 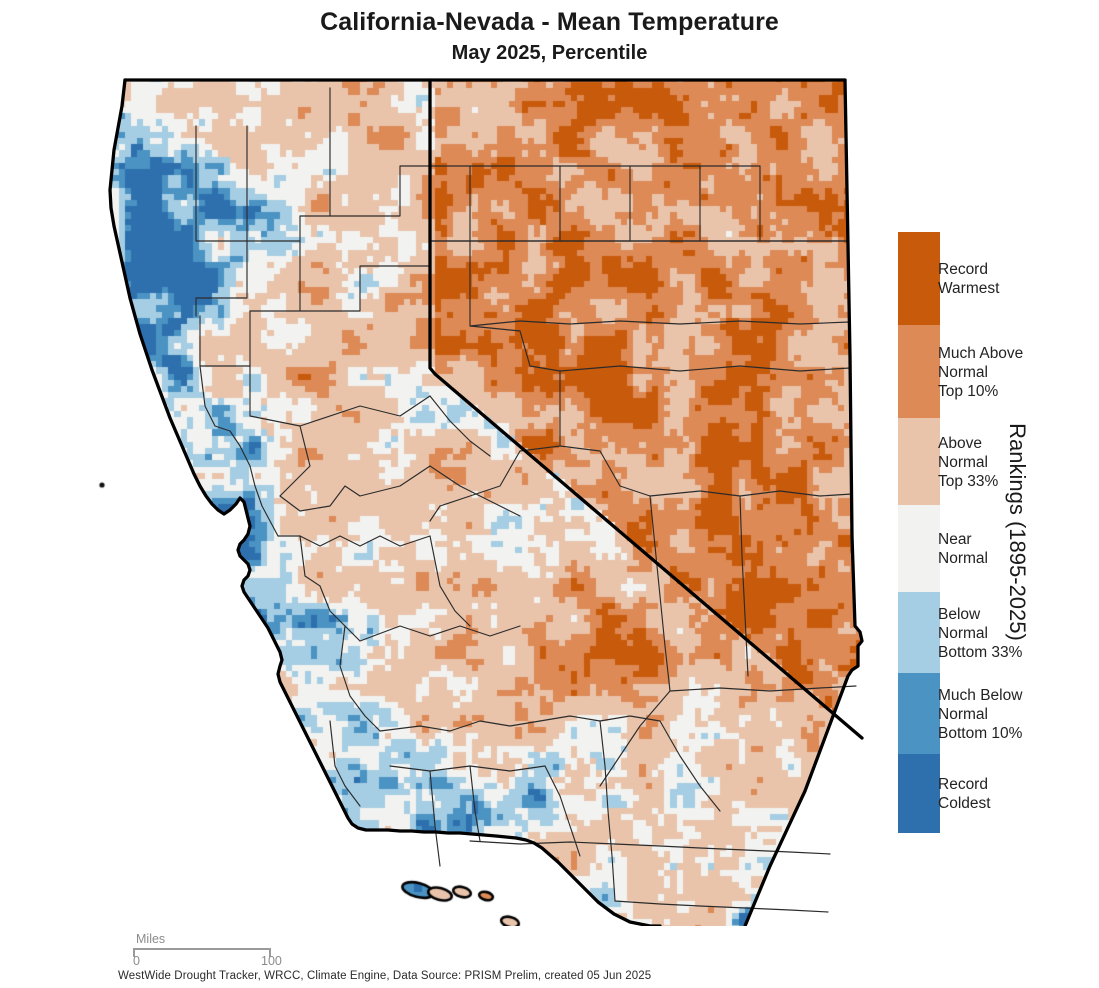 I want to click on page-title: California-Nevada - Mean Temperature, so click(x=549, y=22).